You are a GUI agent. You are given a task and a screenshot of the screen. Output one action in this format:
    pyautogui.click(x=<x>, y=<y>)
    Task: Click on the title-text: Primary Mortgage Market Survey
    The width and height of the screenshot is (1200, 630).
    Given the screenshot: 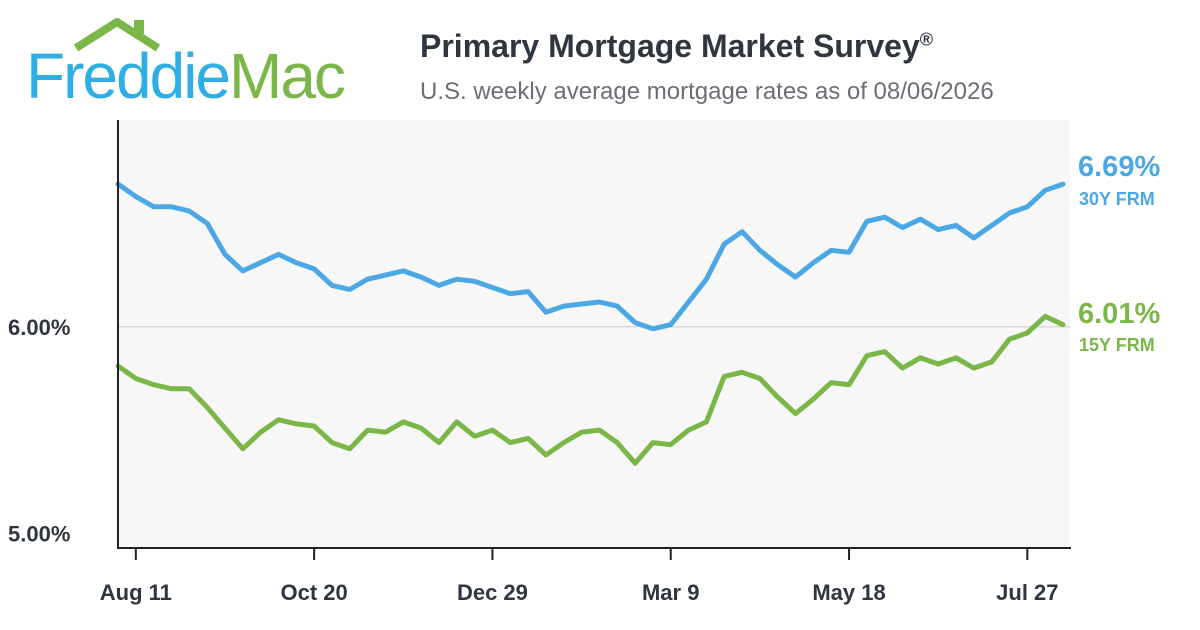 What is the action you would take?
    pyautogui.click(x=670, y=46)
    